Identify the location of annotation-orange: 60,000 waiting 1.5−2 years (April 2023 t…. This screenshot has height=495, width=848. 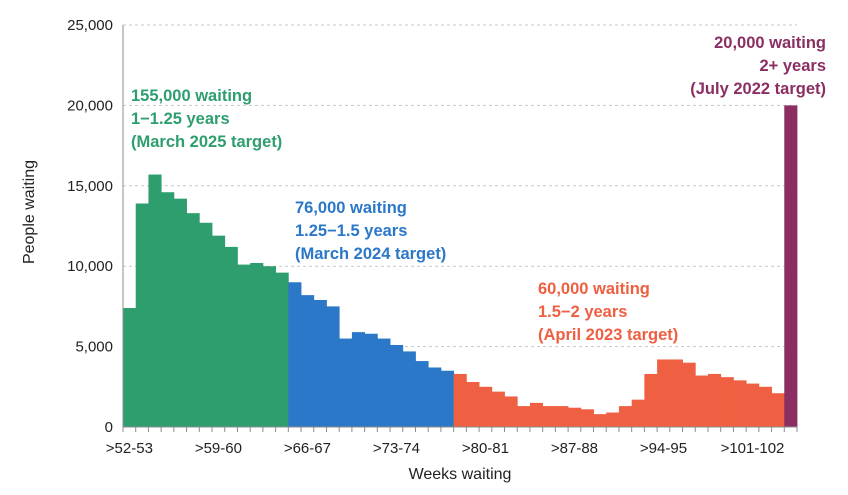
(608, 312).